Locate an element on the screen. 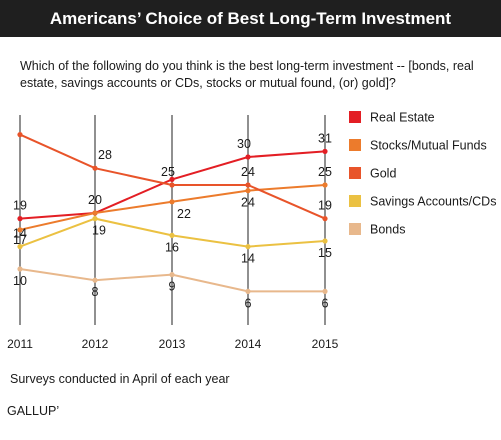 The height and width of the screenshot is (440, 501). legend-label: Gold is located at coordinates (383, 174).